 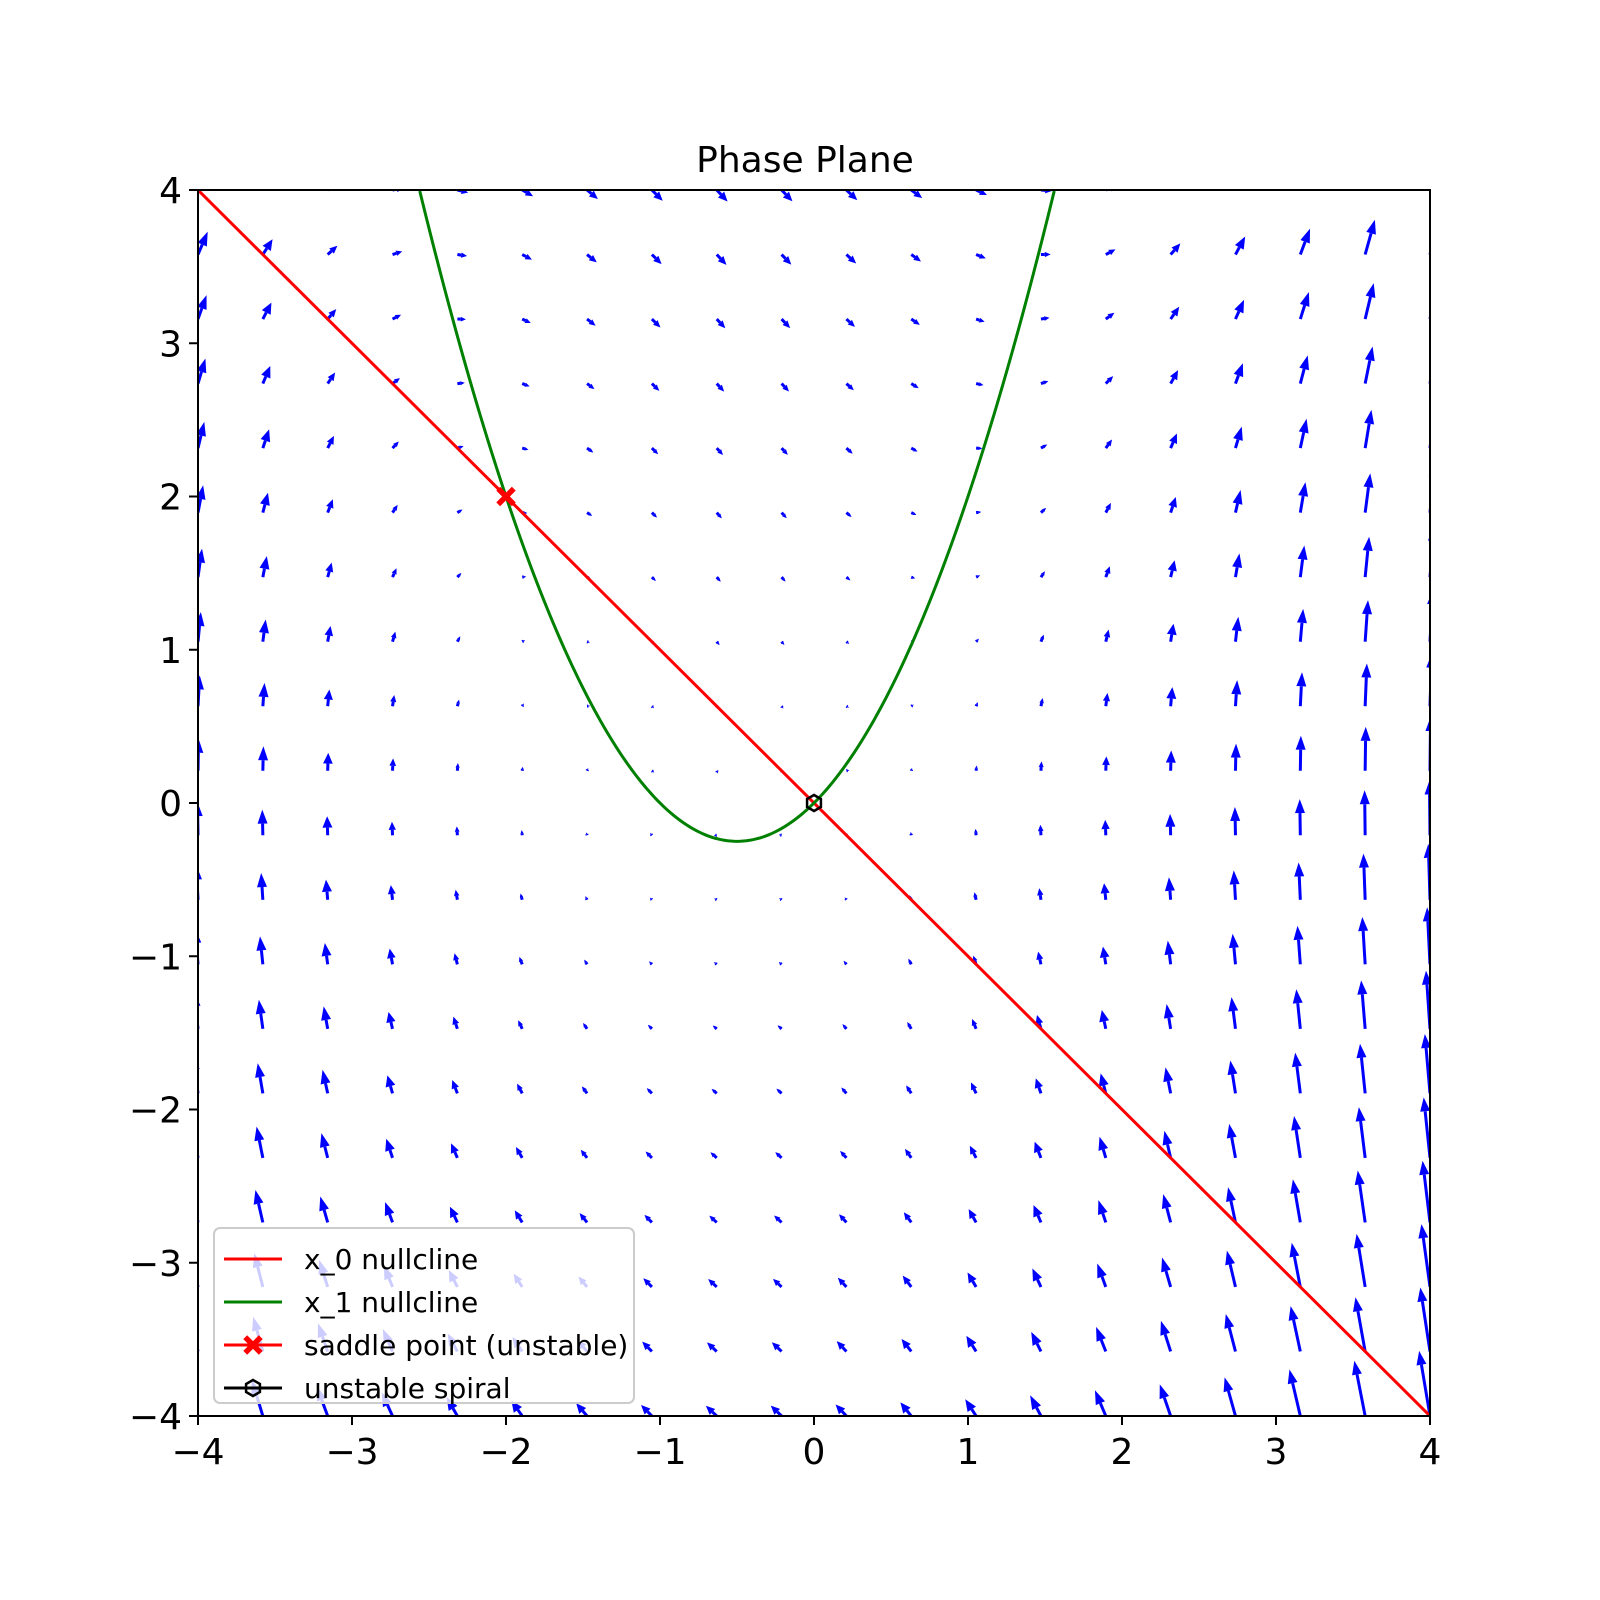 I want to click on legend-item: saddle point (unstable), so click(x=426, y=1345).